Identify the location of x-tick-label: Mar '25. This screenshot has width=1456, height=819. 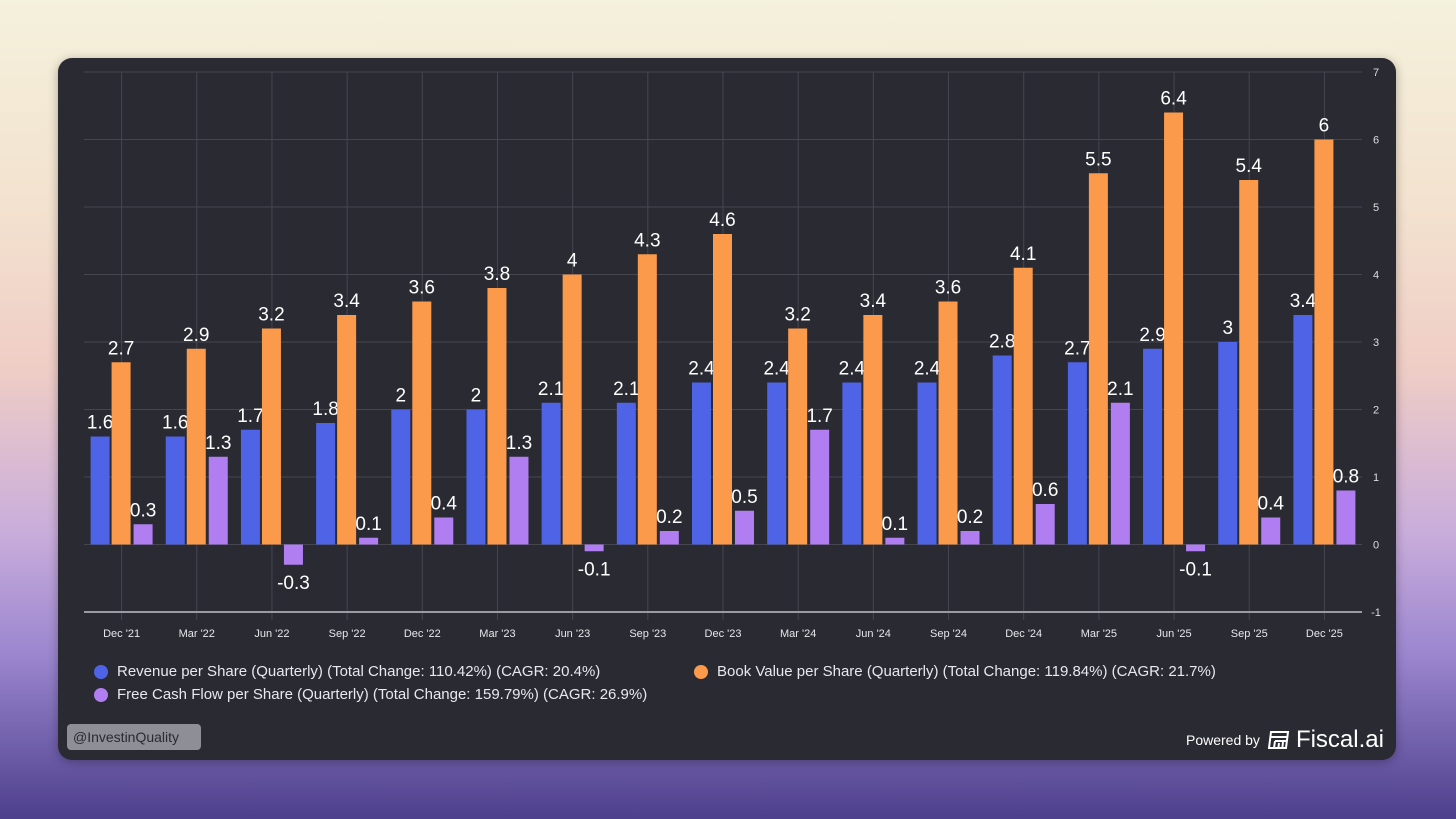
(1099, 634).